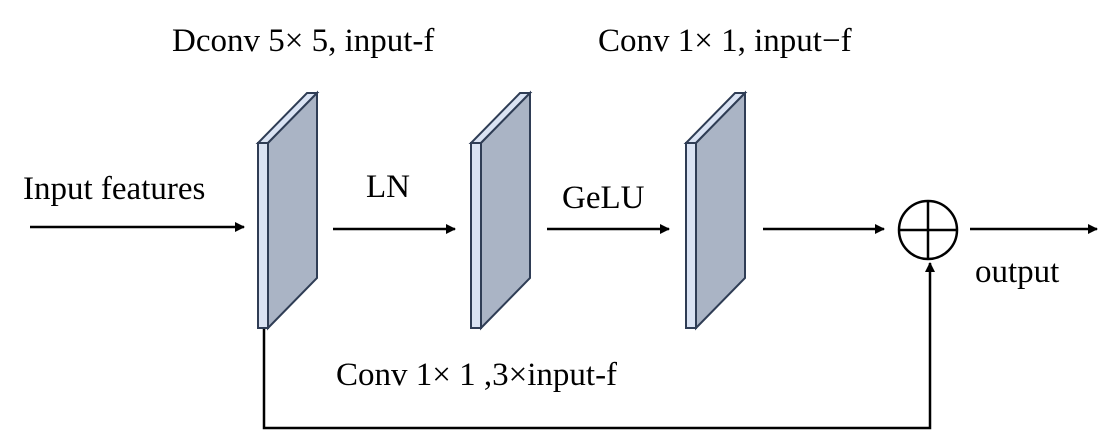 This screenshot has width=1110, height=431. What do you see at coordinates (114, 189) in the screenshot?
I see `input-features-label: Input features` at bounding box center [114, 189].